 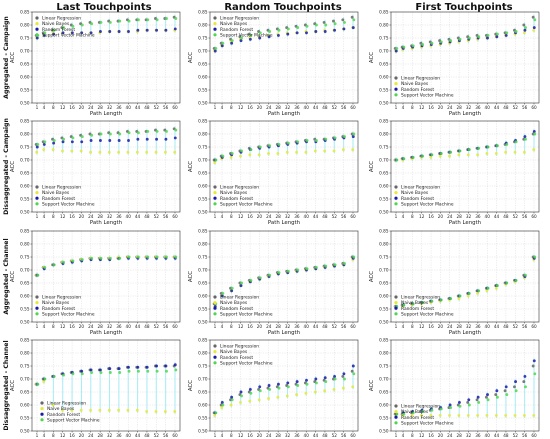 What do you see at coordinates (506, 326) in the screenshot?
I see `x-tick-label: 48` at bounding box center [506, 326].